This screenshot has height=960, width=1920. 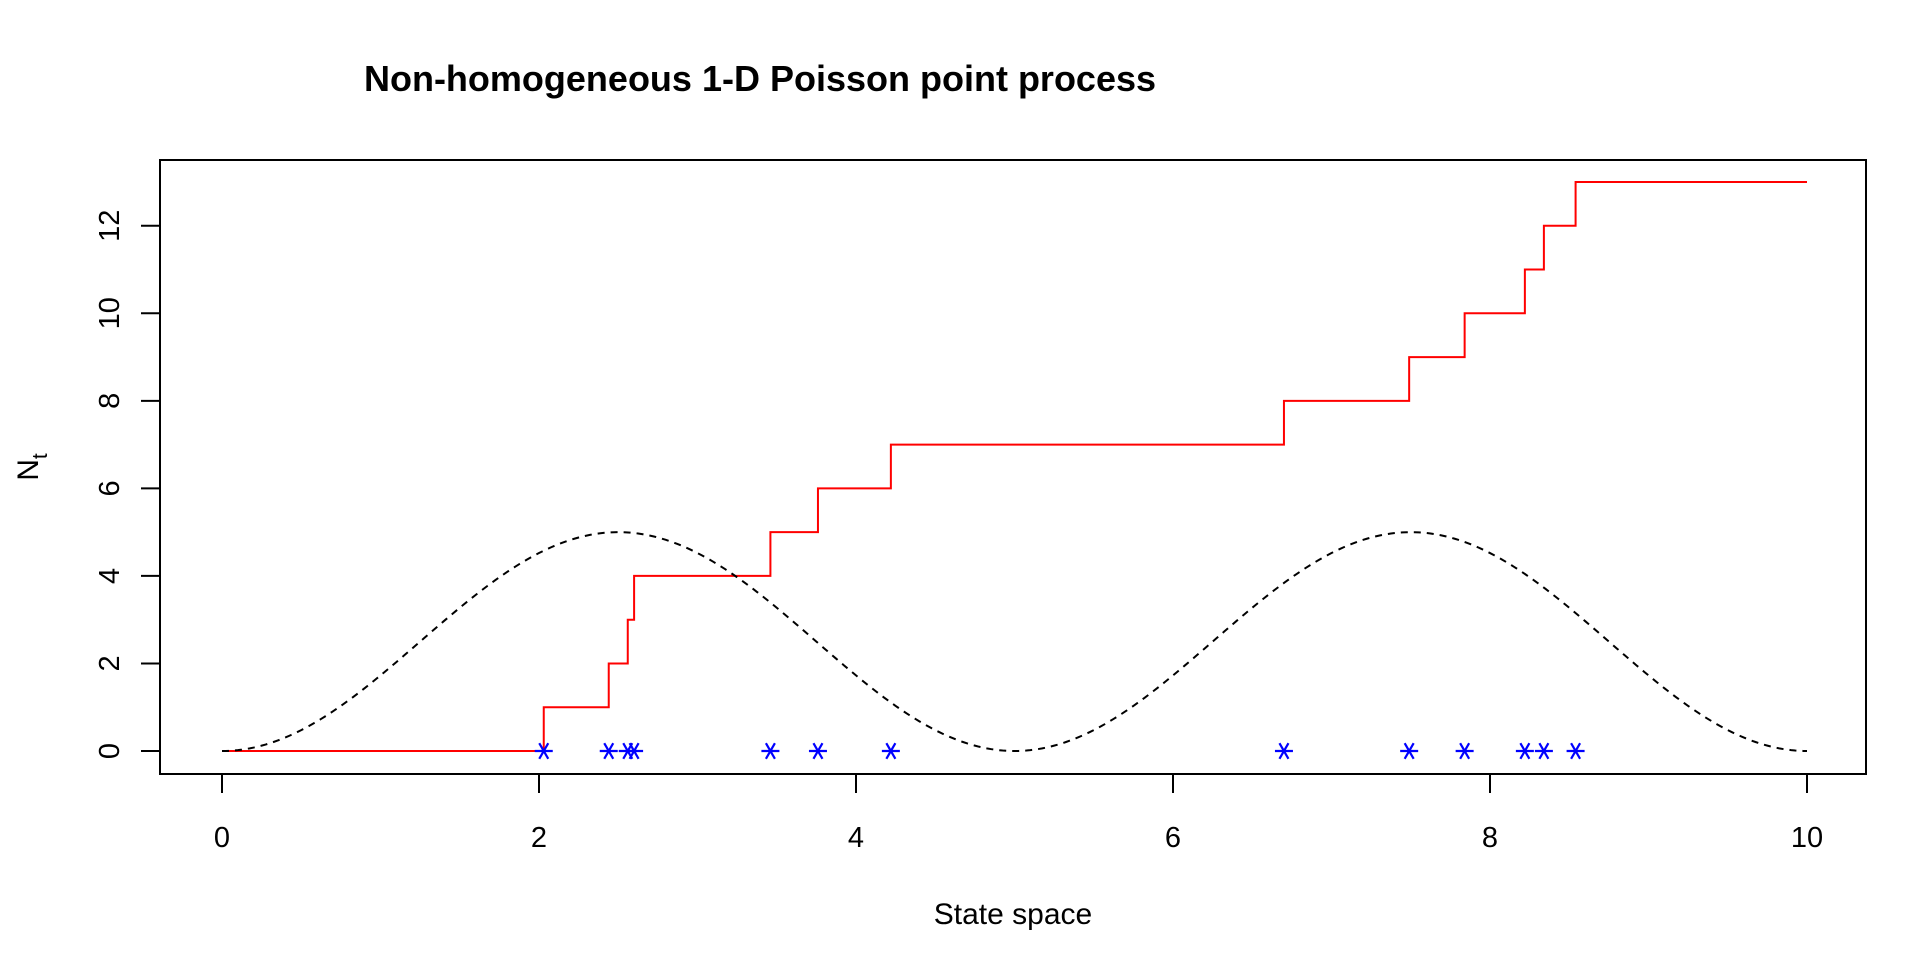 What do you see at coordinates (1490, 838) in the screenshot?
I see `x-tick-label: 8` at bounding box center [1490, 838].